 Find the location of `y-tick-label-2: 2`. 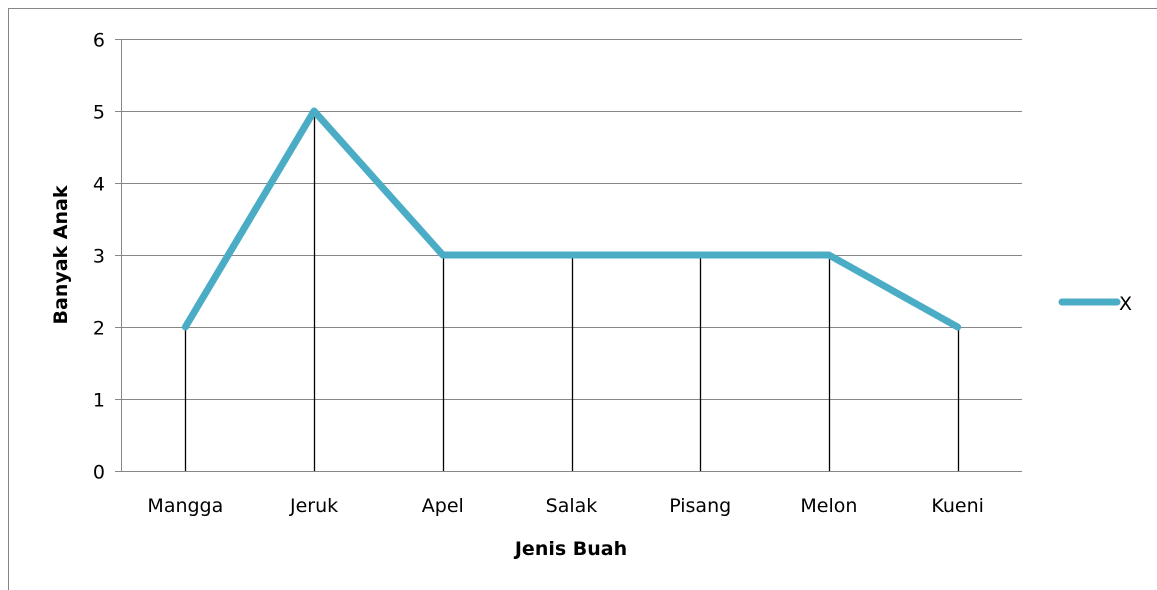

y-tick-label-2: 2 is located at coordinates (99, 329).